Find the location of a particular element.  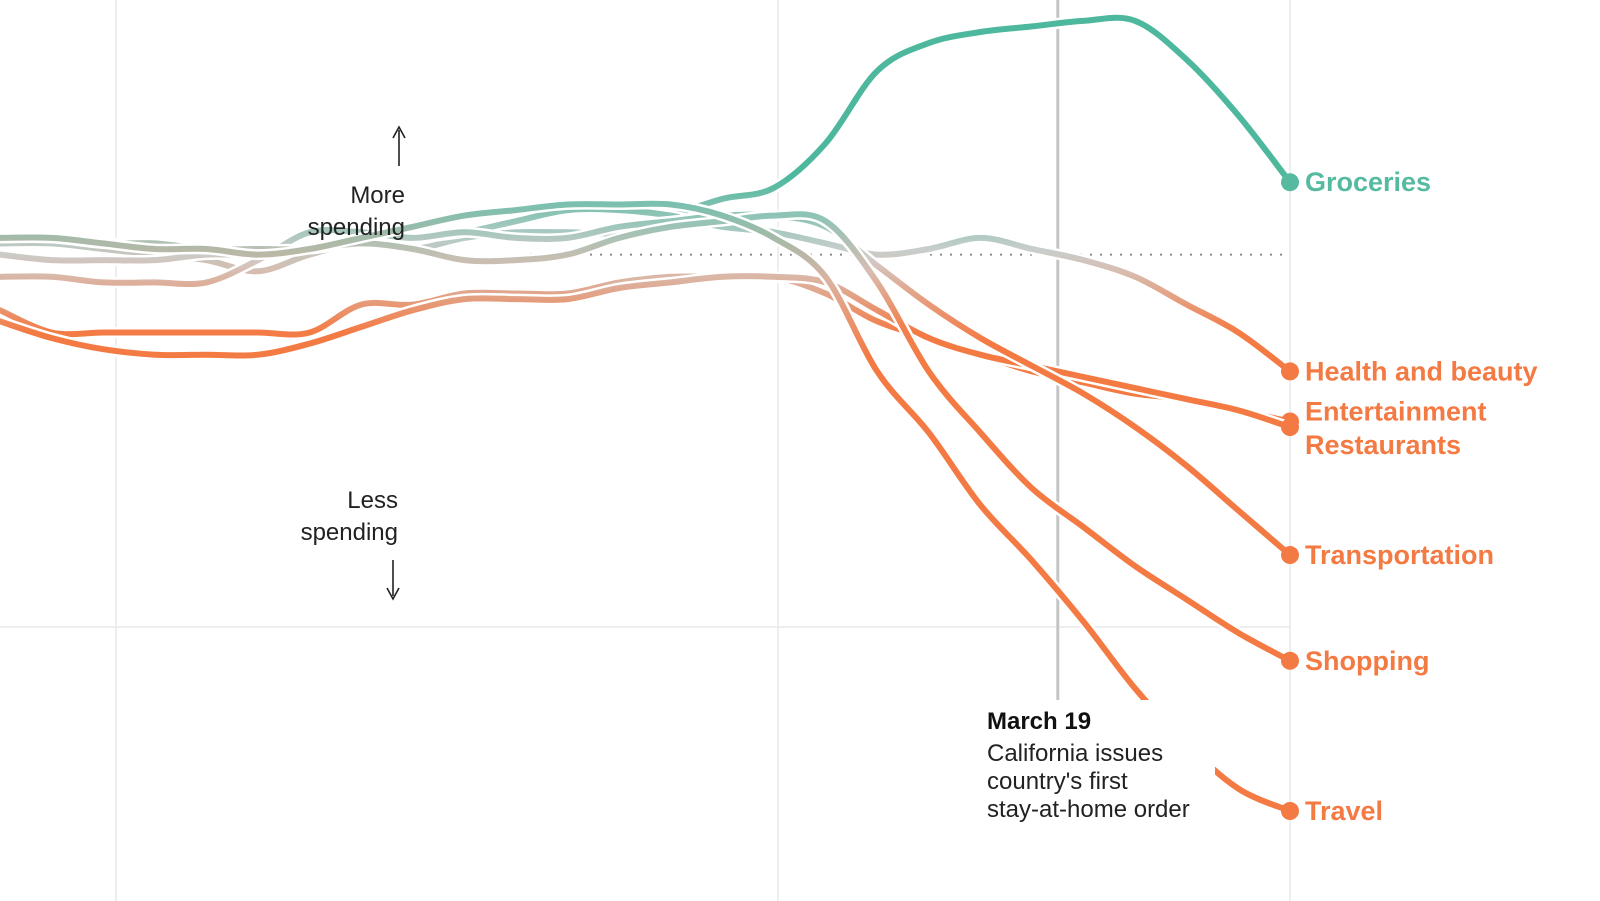

series-end-dot-health-and-beauty is located at coordinates (1290, 371).